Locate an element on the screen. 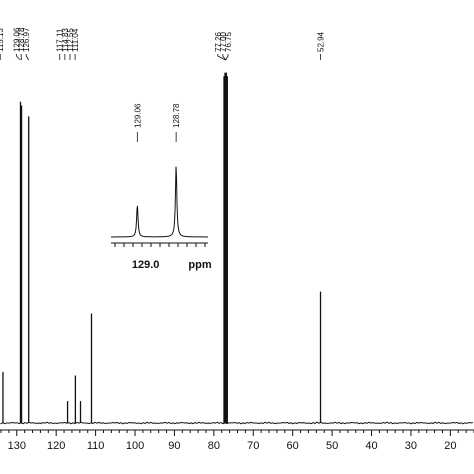 The width and height of the screenshot is (474, 474). peak-label: 77.00 is located at coordinates (223, 41).